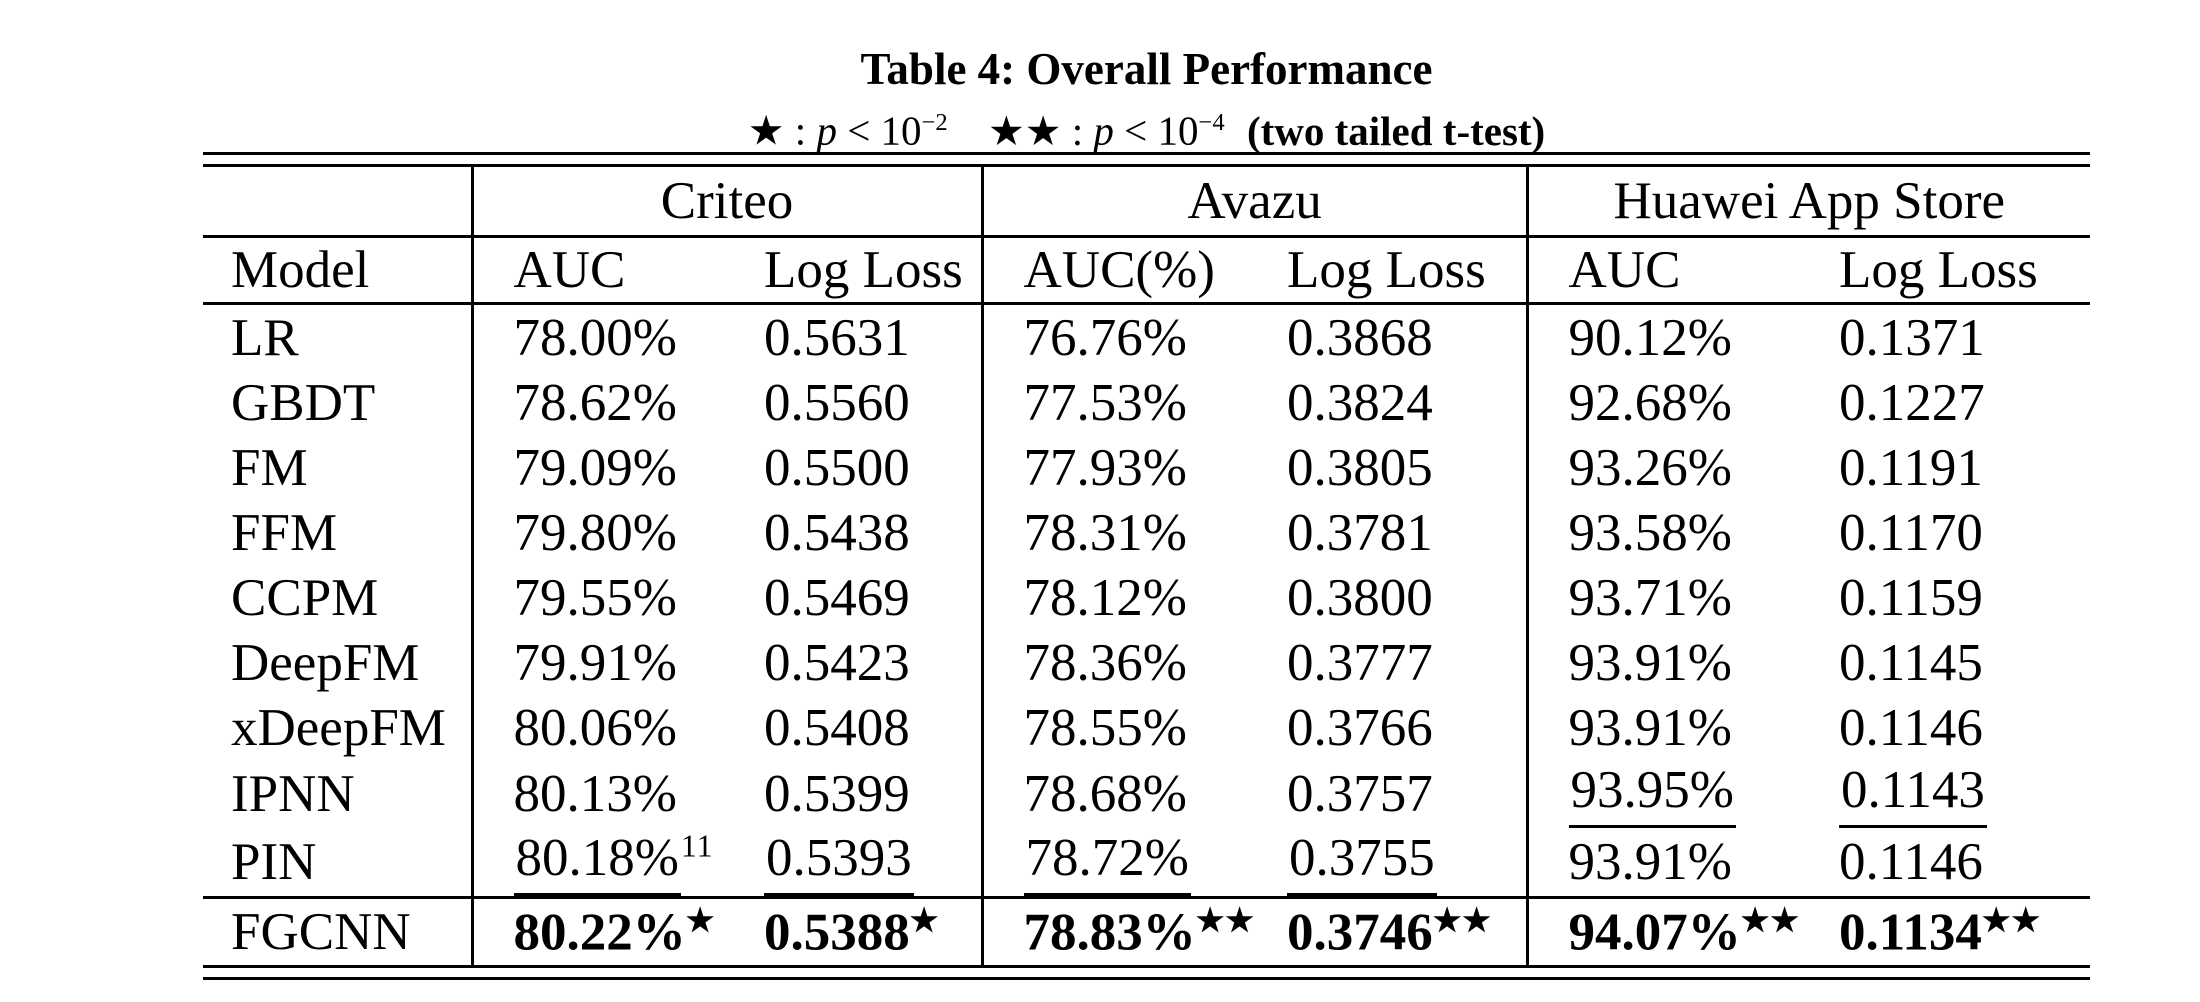 The image size is (2200, 1002). I want to click on metric-value: 78.31%, so click(1105, 532).